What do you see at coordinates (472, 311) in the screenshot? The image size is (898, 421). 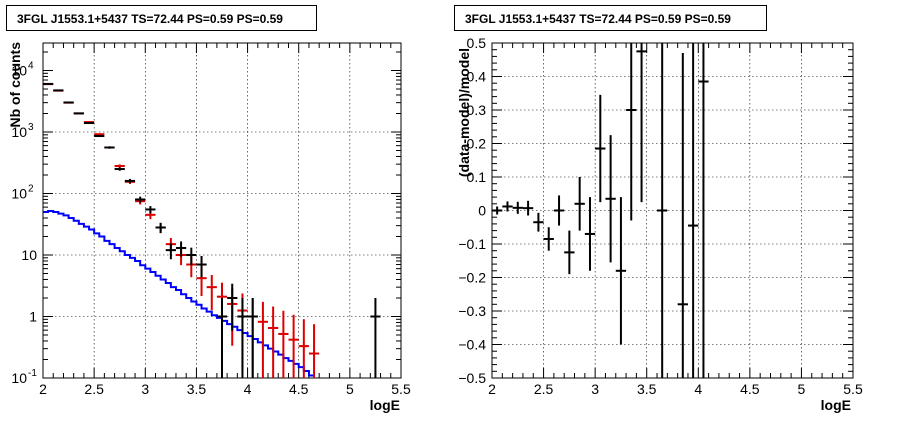 I see `right-y-tick-label: −0.3` at bounding box center [472, 311].